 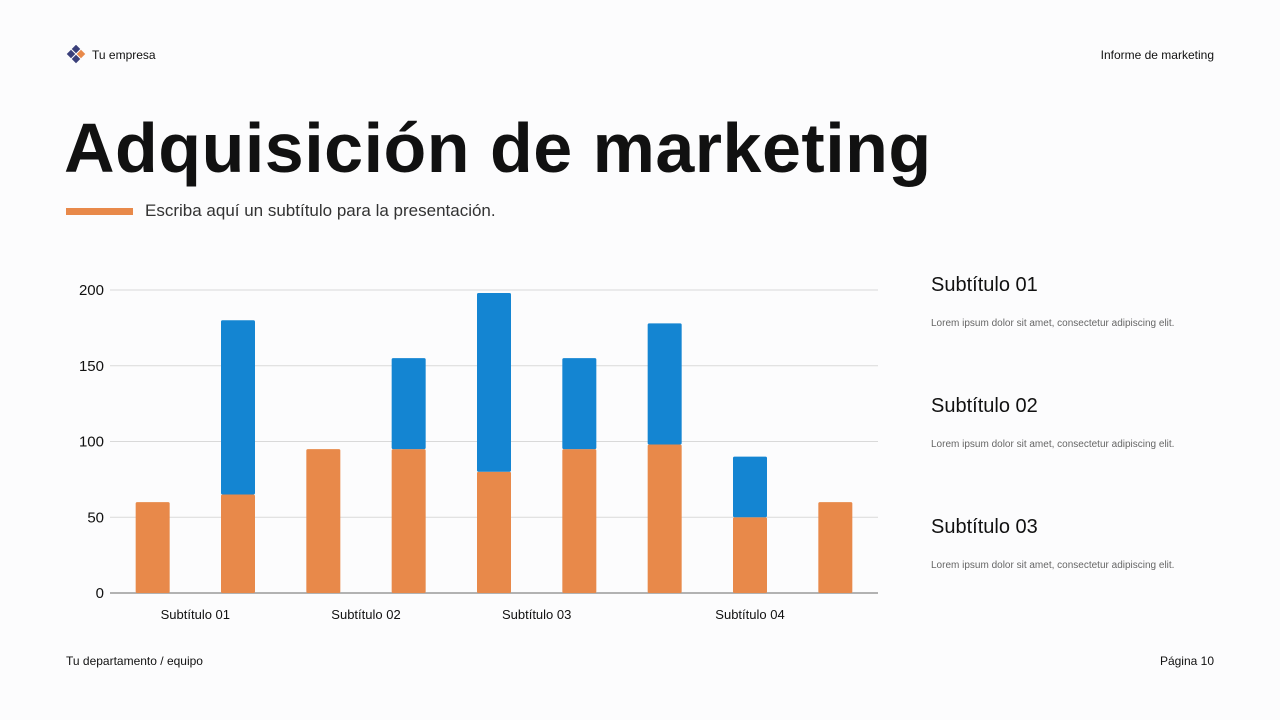 What do you see at coordinates (124, 55) in the screenshot?
I see `company-name: Tu empresa` at bounding box center [124, 55].